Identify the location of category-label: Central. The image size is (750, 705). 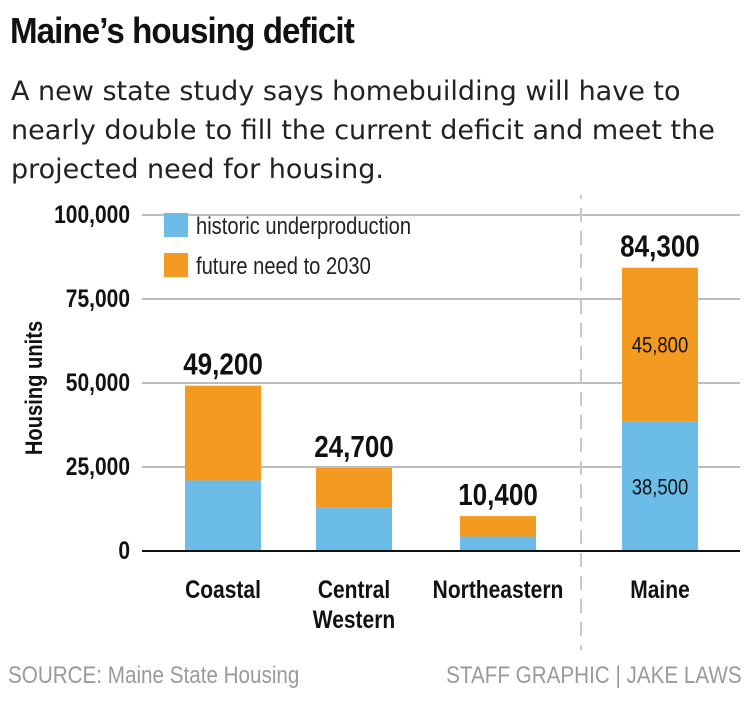
(354, 589).